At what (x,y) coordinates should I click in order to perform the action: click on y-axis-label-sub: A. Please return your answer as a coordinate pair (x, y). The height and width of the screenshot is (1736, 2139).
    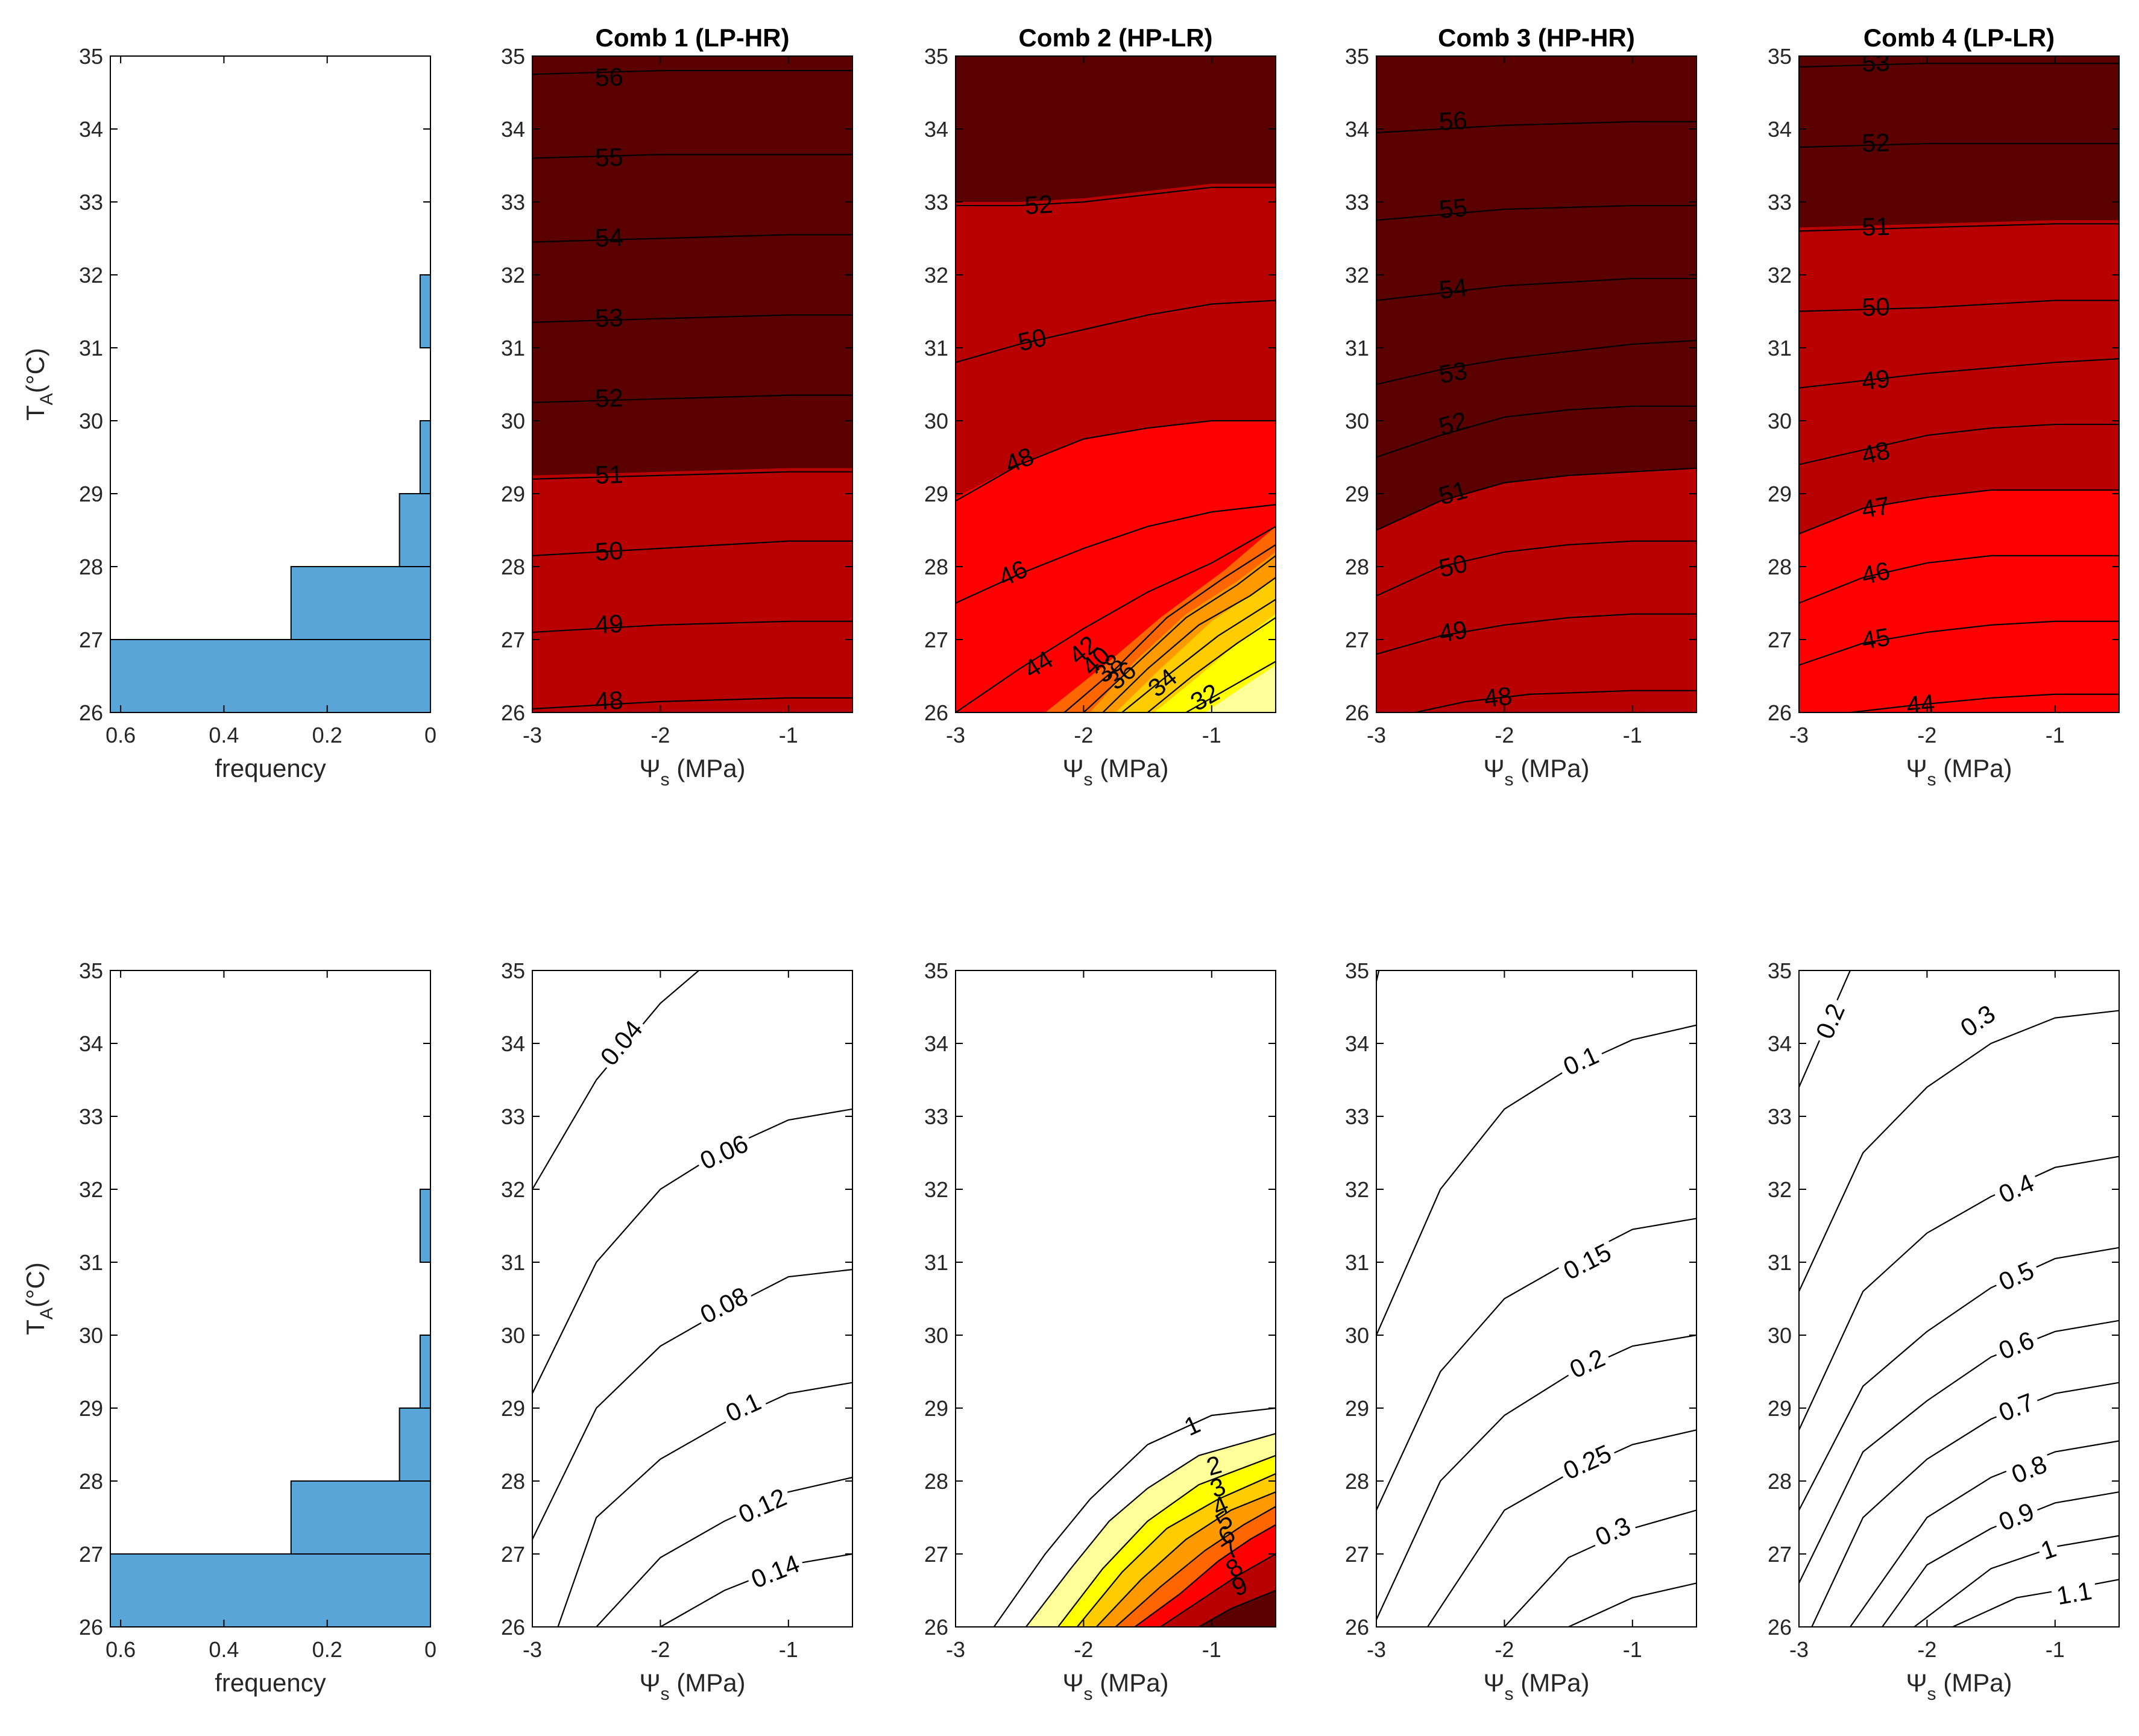
    Looking at the image, I should click on (47, 1313).